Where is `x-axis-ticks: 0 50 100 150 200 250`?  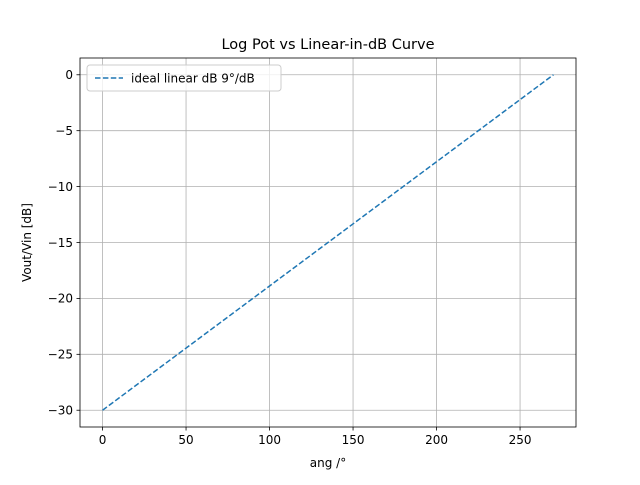
x-axis-ticks: 0 50 100 150 200 250 is located at coordinates (315, 437).